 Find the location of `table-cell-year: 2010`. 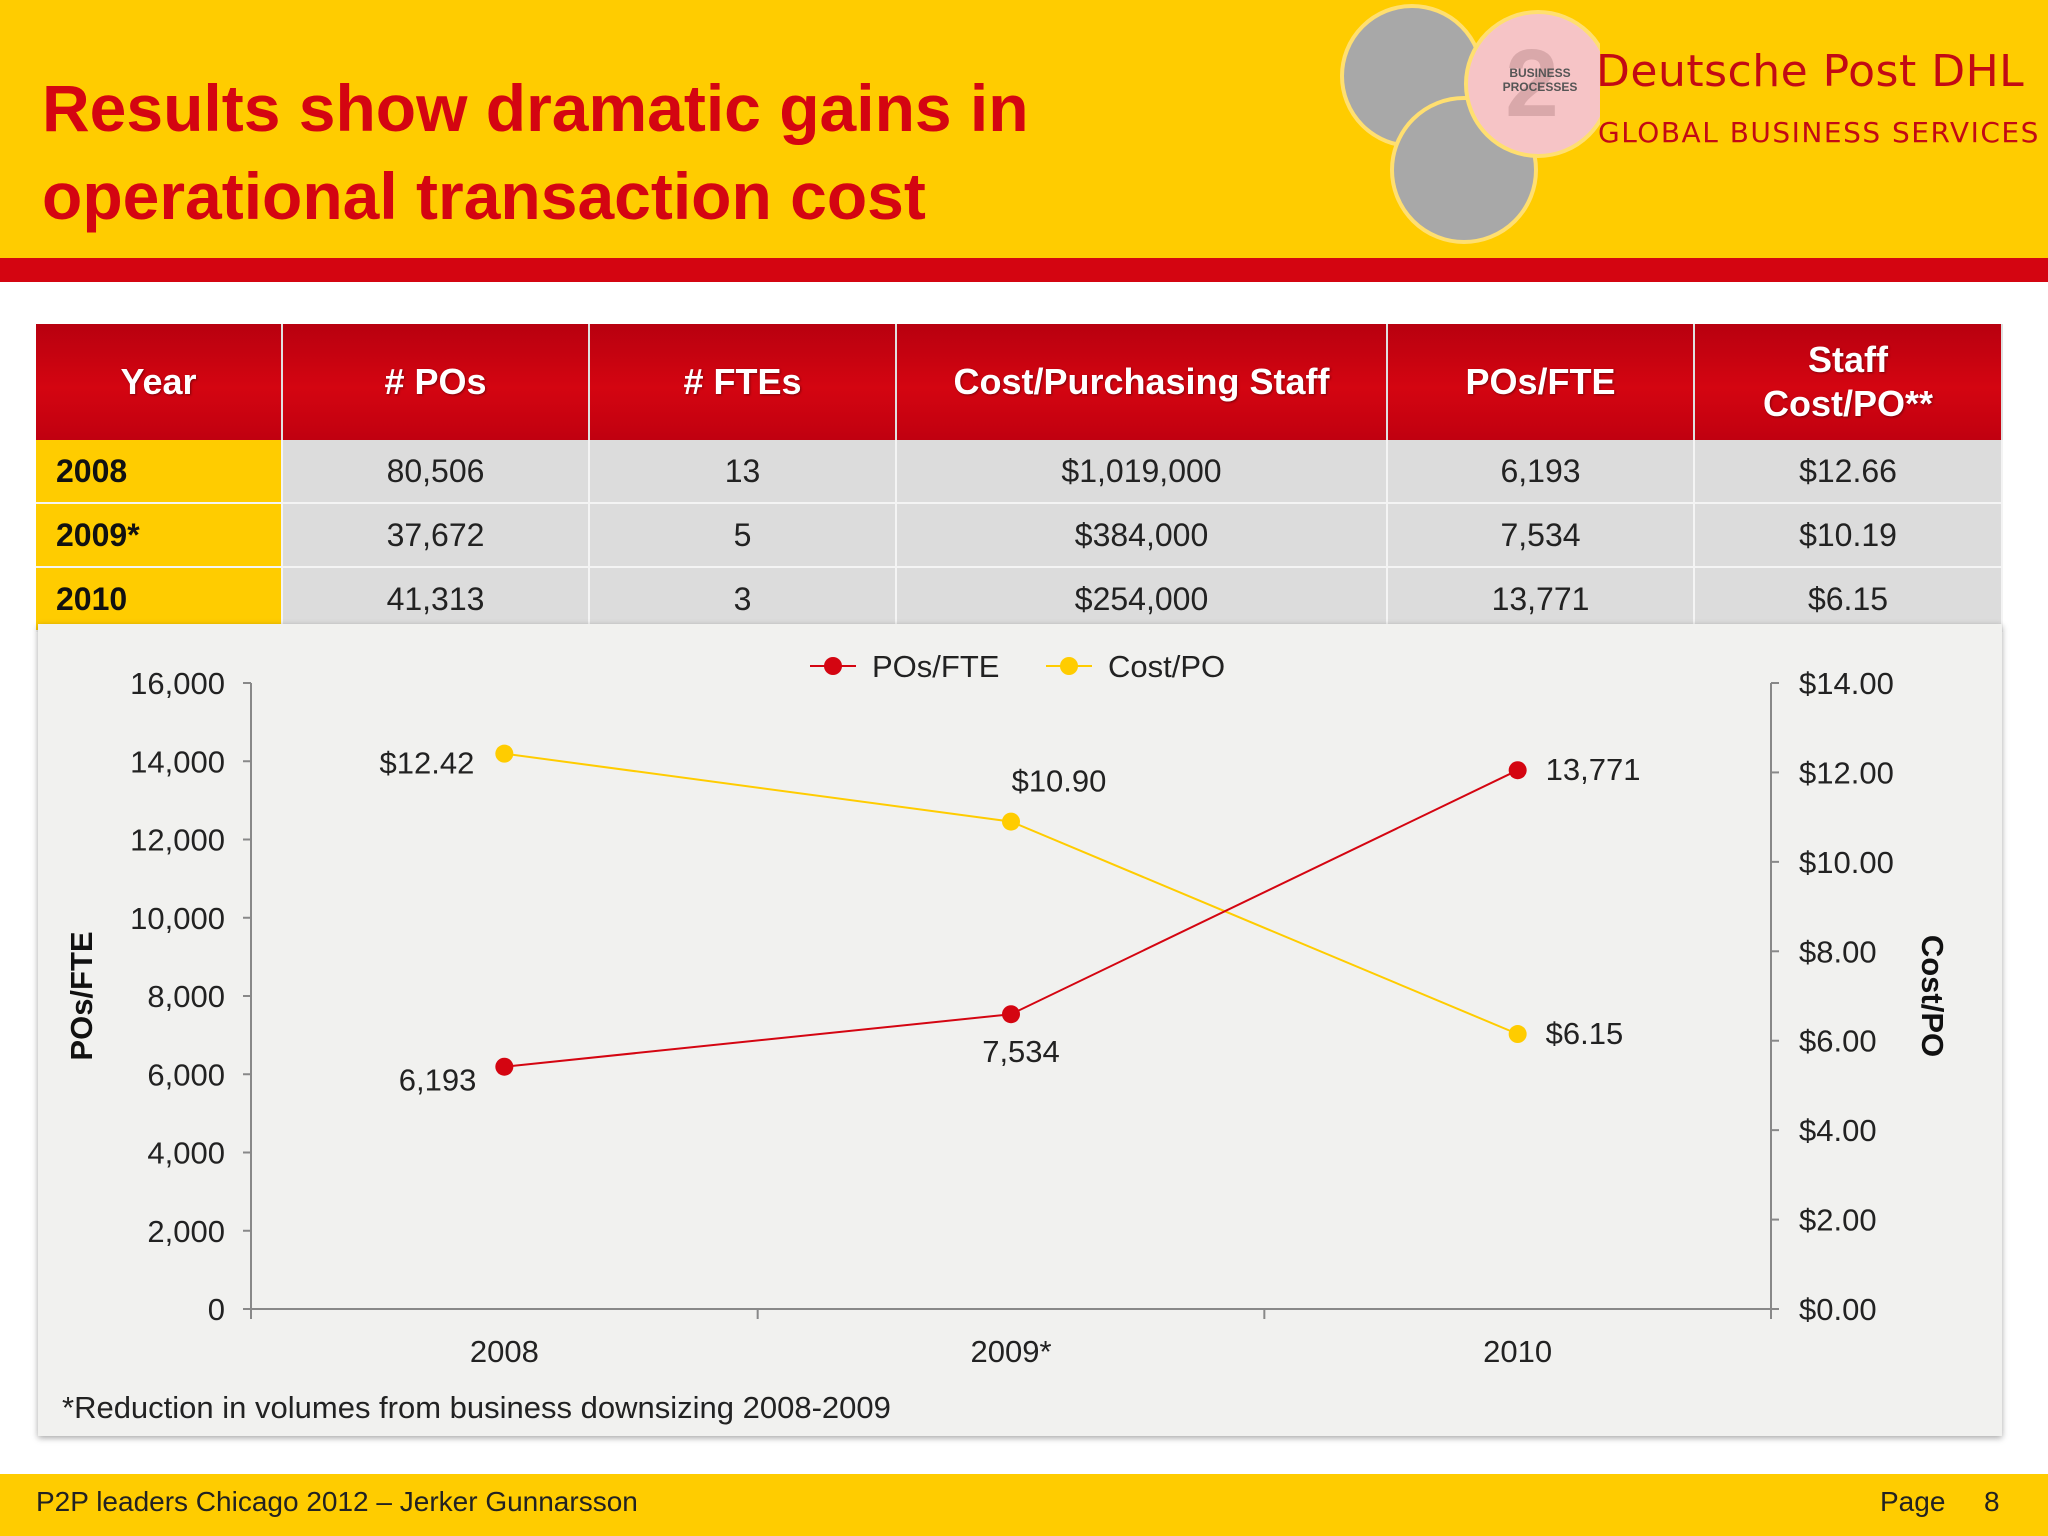

table-cell-year: 2010 is located at coordinates (159, 599).